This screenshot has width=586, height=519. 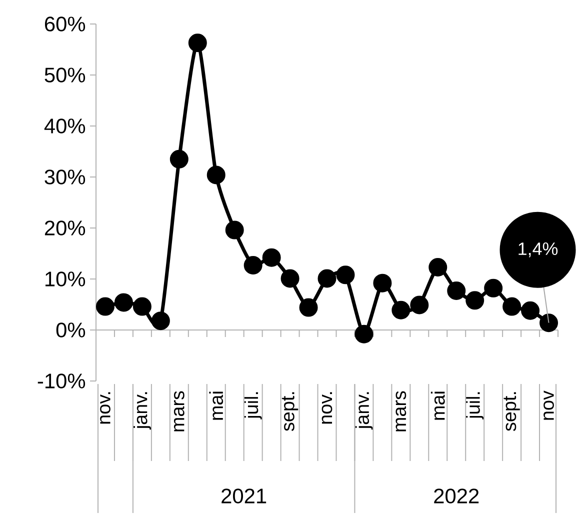 I want to click on y-tick-label: -10%, so click(x=62, y=381).